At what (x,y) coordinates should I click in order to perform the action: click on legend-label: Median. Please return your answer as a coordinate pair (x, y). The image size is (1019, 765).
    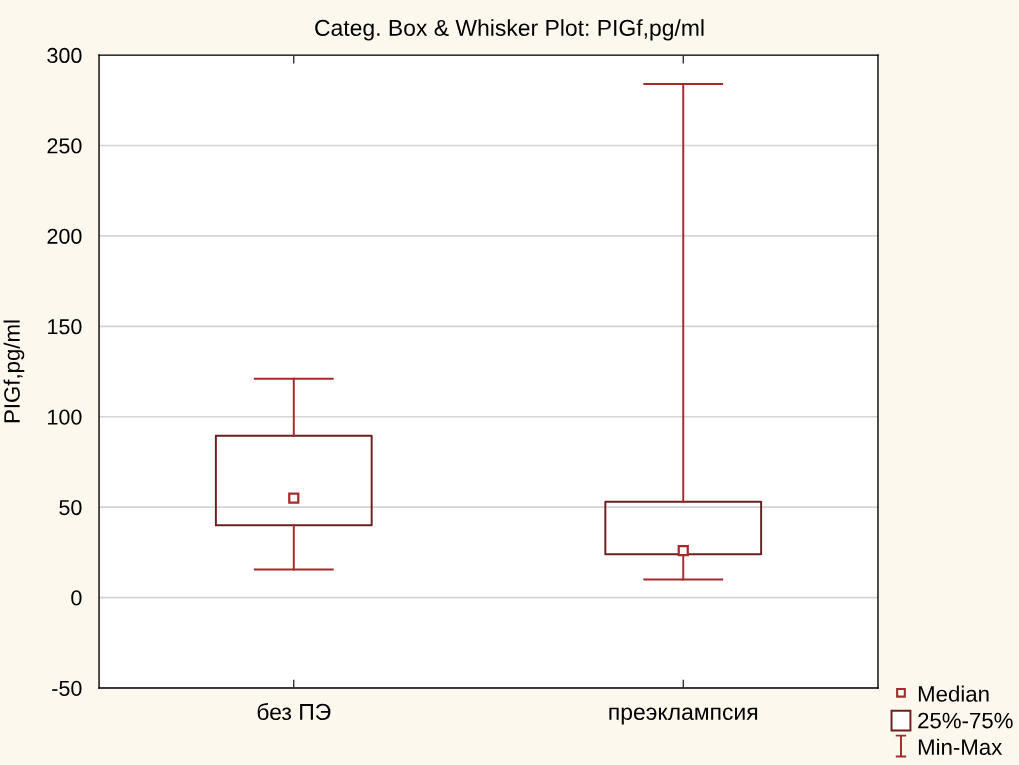
    Looking at the image, I should click on (953, 693).